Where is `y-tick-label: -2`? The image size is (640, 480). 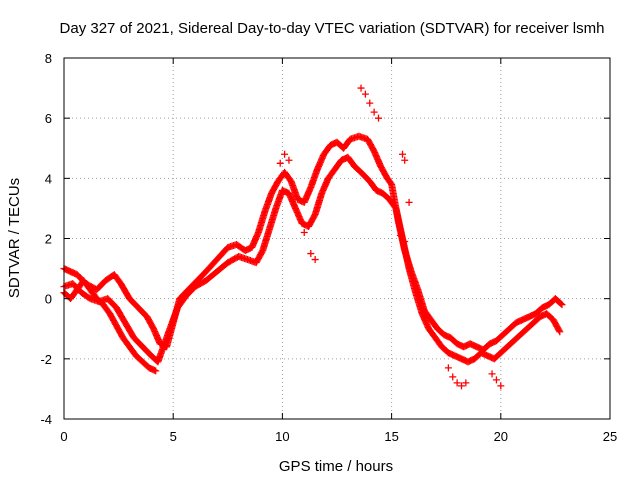 y-tick-label: -2 is located at coordinates (46, 359).